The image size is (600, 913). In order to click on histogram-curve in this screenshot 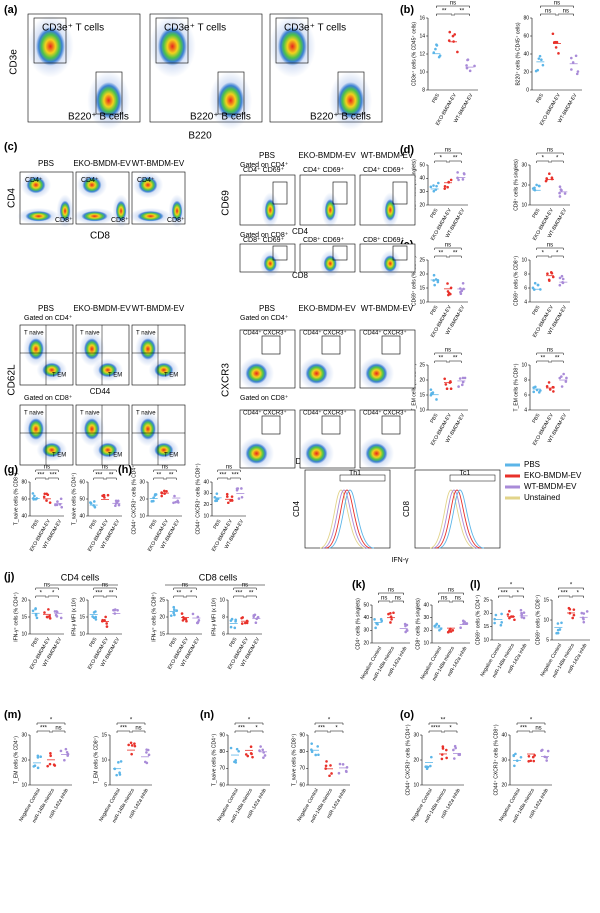, I will do `click(351, 519)`.